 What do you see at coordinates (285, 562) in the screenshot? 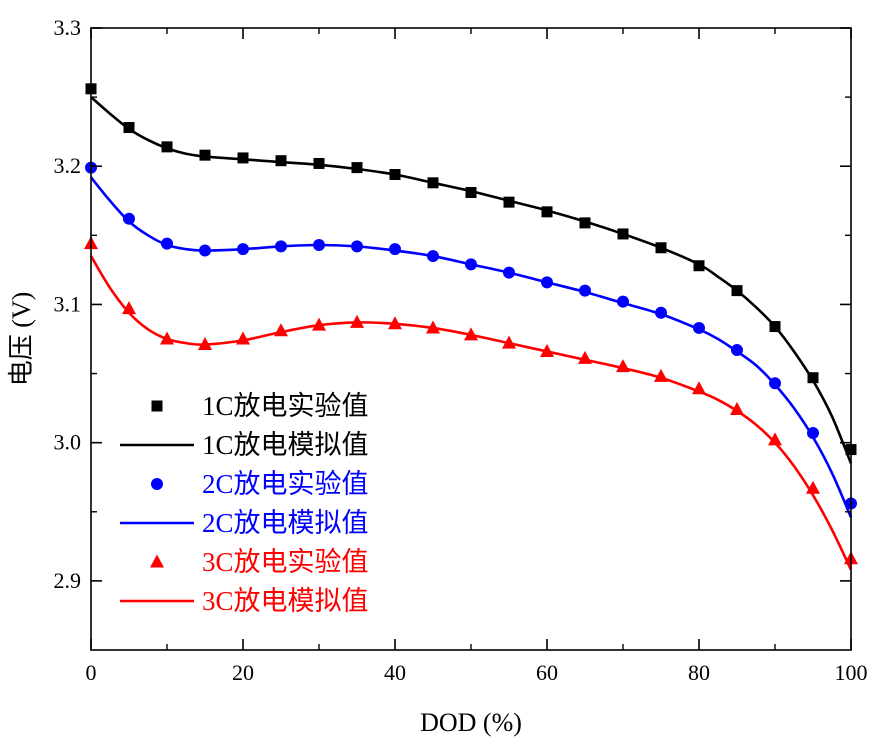
I see `legend-label: 3C放电实验值` at bounding box center [285, 562].